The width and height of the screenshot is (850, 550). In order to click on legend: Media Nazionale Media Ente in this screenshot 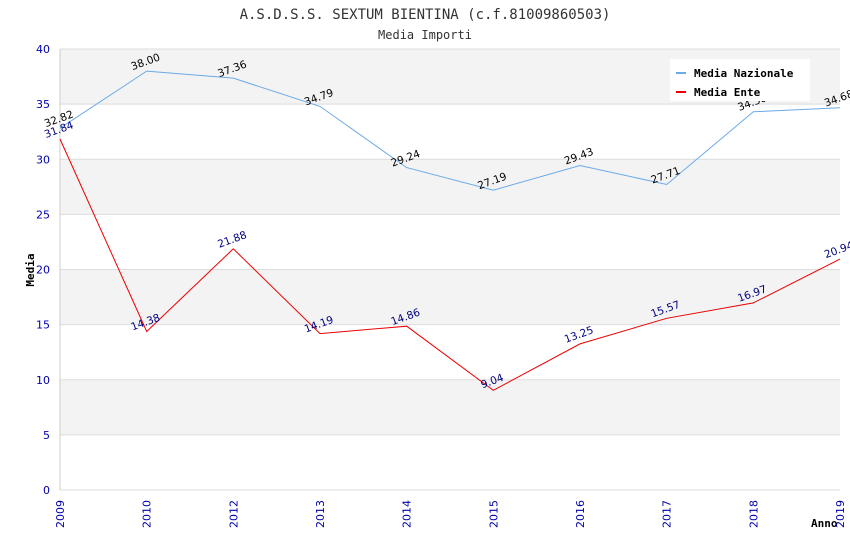, I will do `click(740, 80)`.